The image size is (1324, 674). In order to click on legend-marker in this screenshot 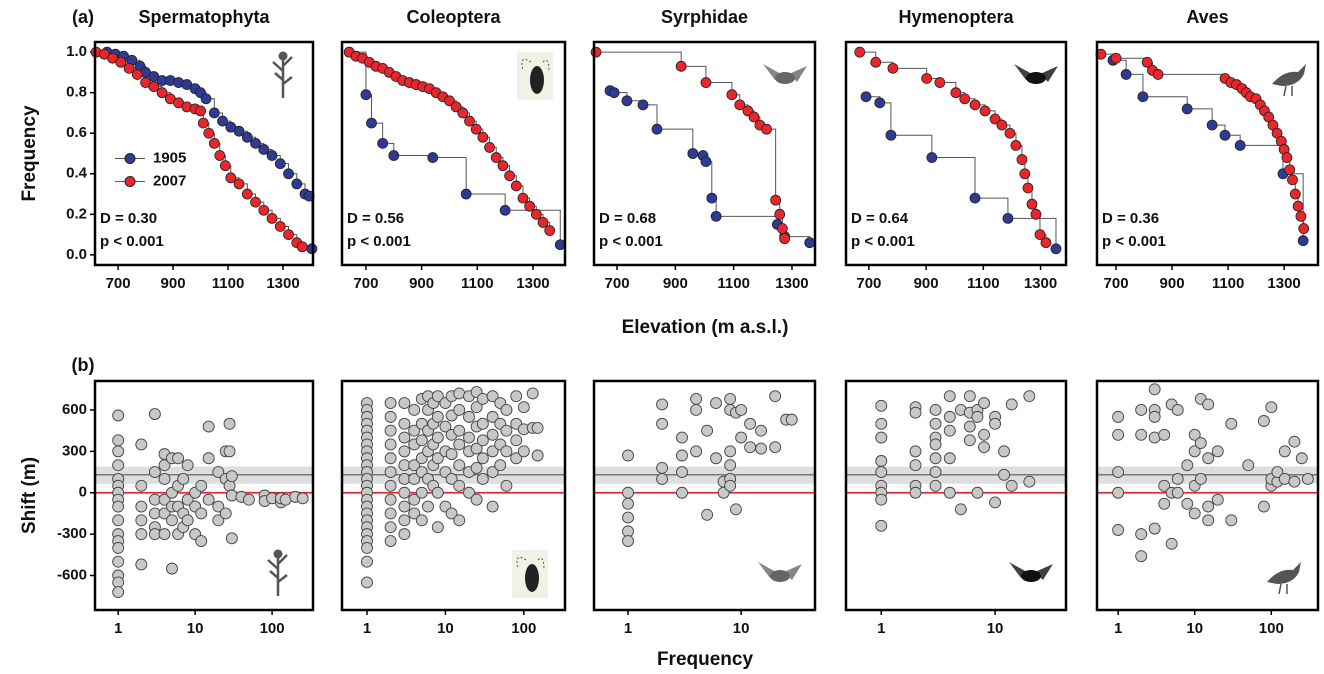, I will do `click(130, 158)`.